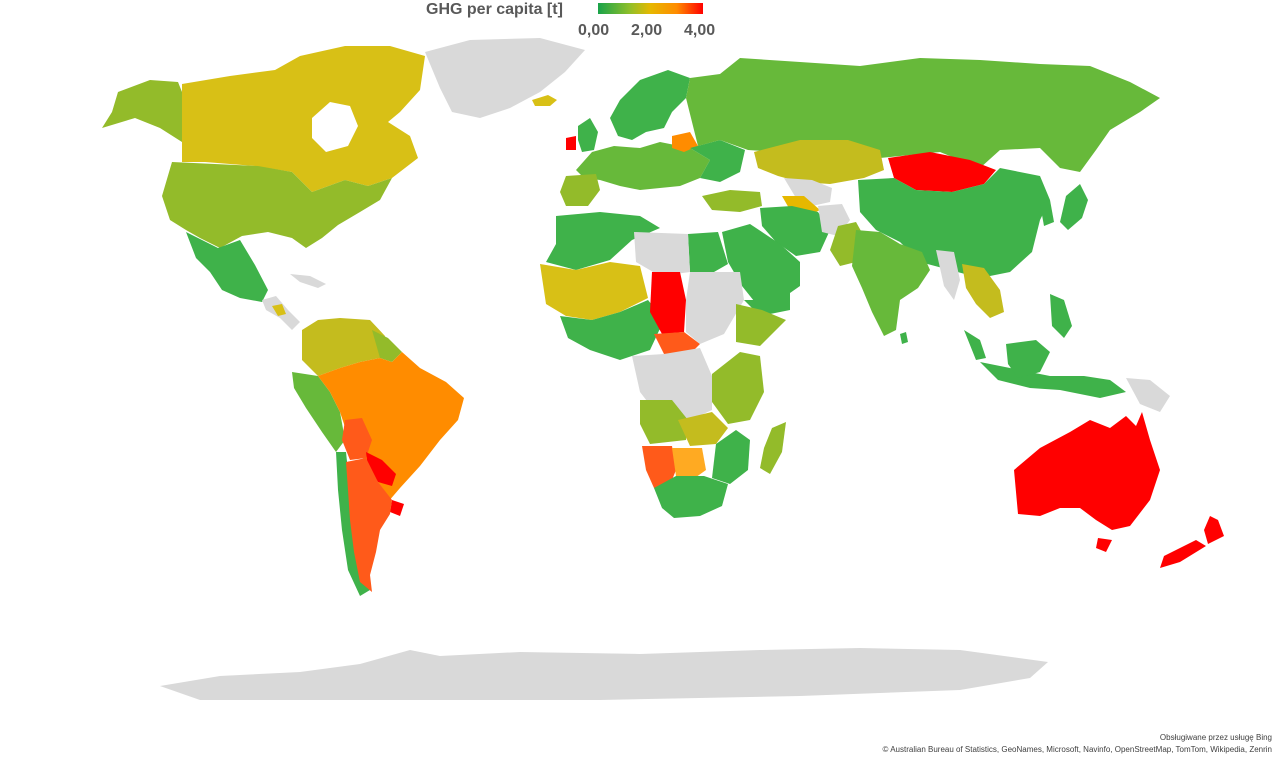  Describe the element at coordinates (691, 497) in the screenshot. I see `region-south-africa` at that location.